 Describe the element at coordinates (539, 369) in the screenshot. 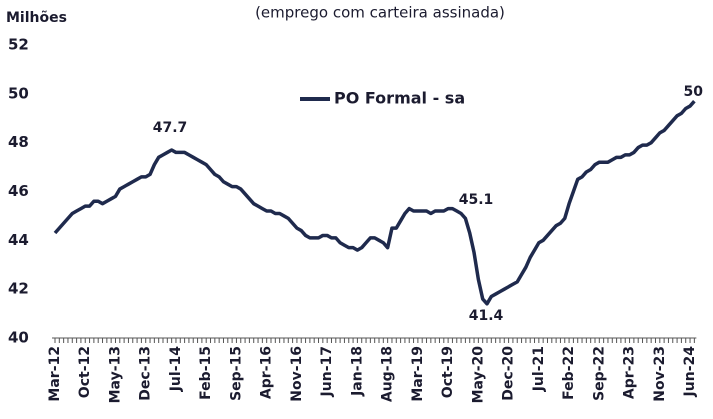

I see `x-tick-label: Jul-21` at that location.